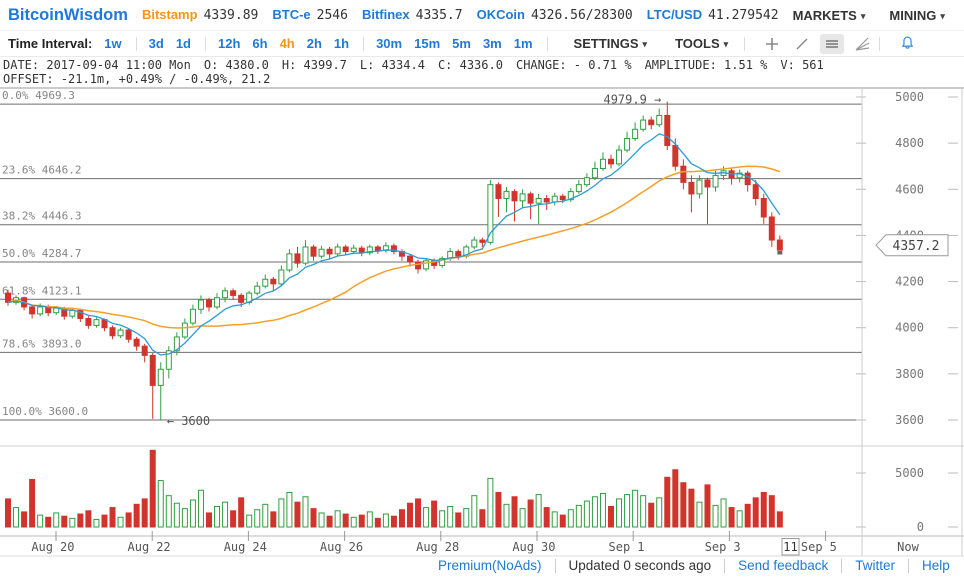 The image size is (964, 582). What do you see at coordinates (137, 79) in the screenshot?
I see `info-field: OFFSET: -21.1m, +0.49% / -0.49%, 21.2` at bounding box center [137, 79].